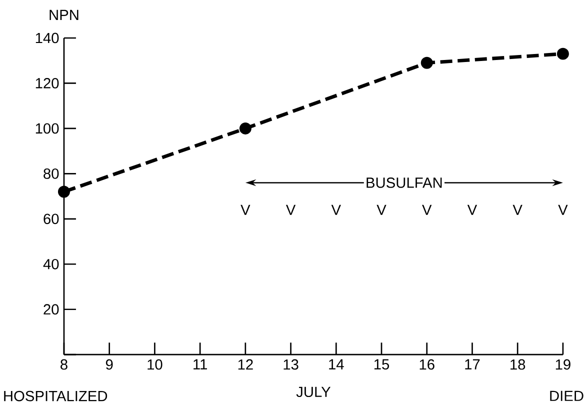  Describe the element at coordinates (155, 364) in the screenshot. I see `x-tick-label: 10` at that location.